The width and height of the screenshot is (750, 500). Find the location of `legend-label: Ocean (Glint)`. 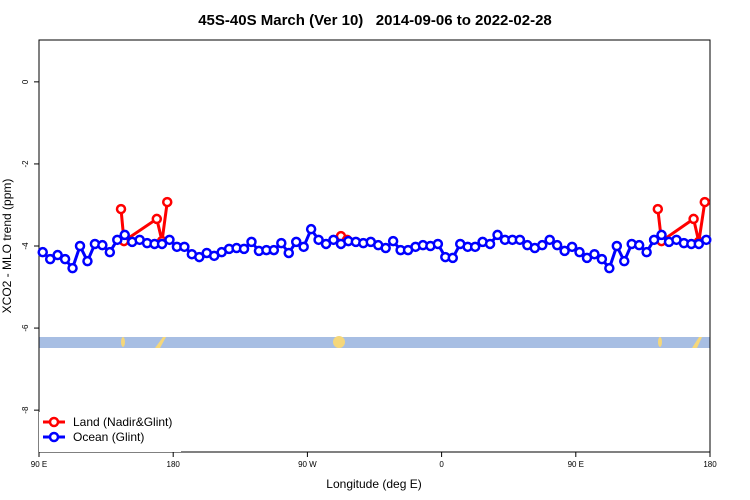

legend-label: Ocean (Glint) is located at coordinates (108, 437).